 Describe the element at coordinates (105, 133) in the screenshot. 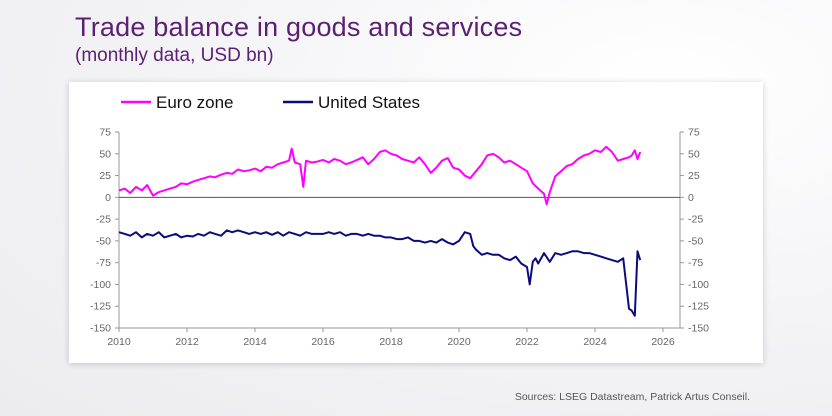

I see `y-tick-label-left: 75` at that location.